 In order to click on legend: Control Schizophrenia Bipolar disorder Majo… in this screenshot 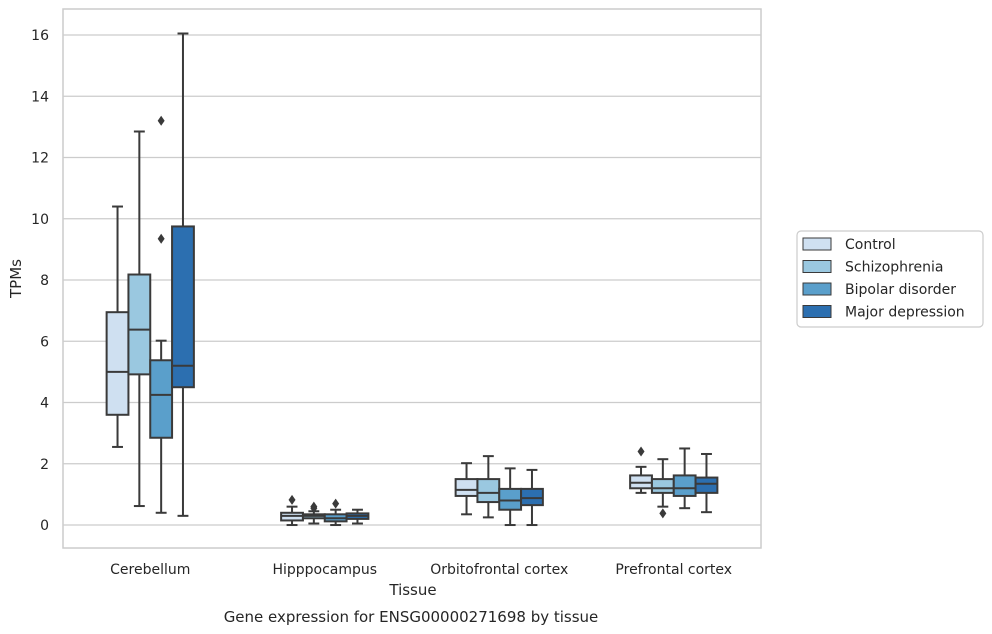, I will do `click(890, 279)`.